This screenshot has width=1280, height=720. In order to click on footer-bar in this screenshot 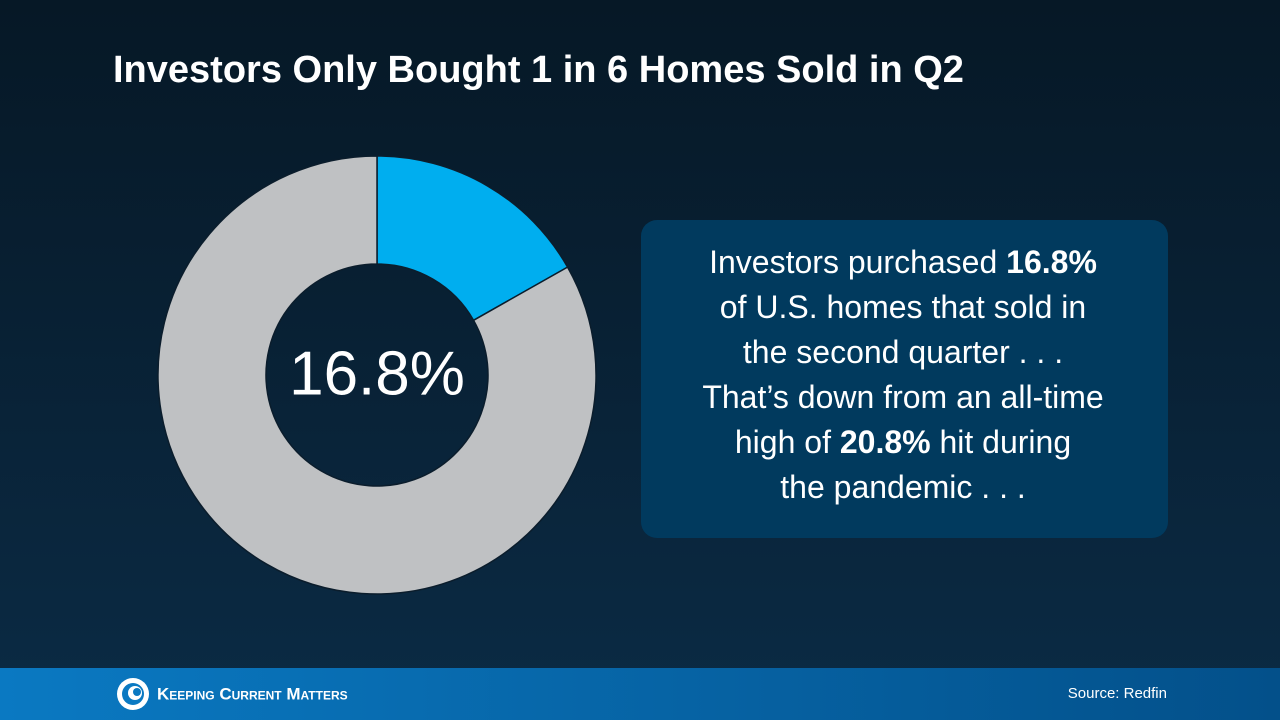, I will do `click(640, 694)`.